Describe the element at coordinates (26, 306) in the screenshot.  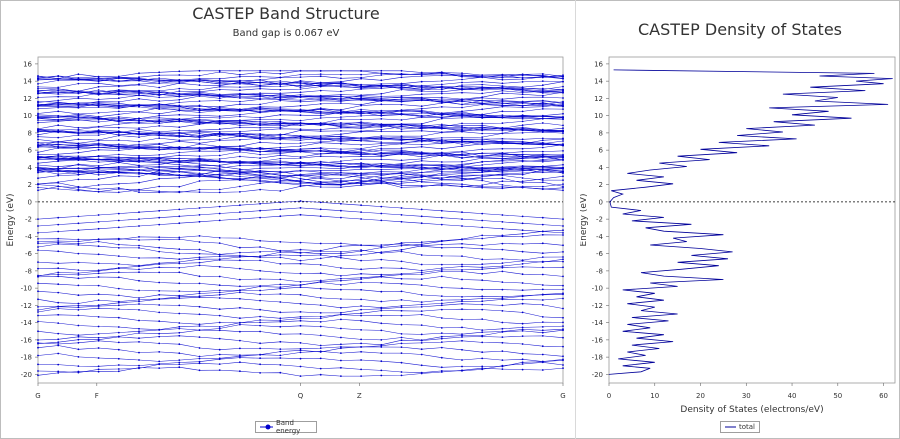
I see `band-ytick-label: -12` at that location.